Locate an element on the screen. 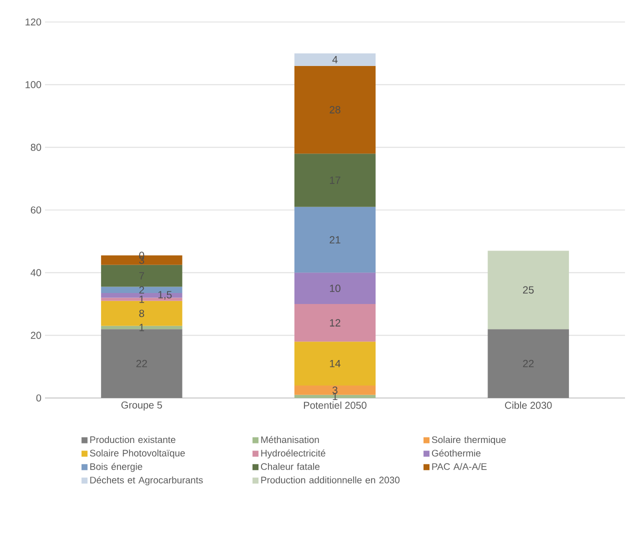  y-tick-label: 80 is located at coordinates (36, 147).